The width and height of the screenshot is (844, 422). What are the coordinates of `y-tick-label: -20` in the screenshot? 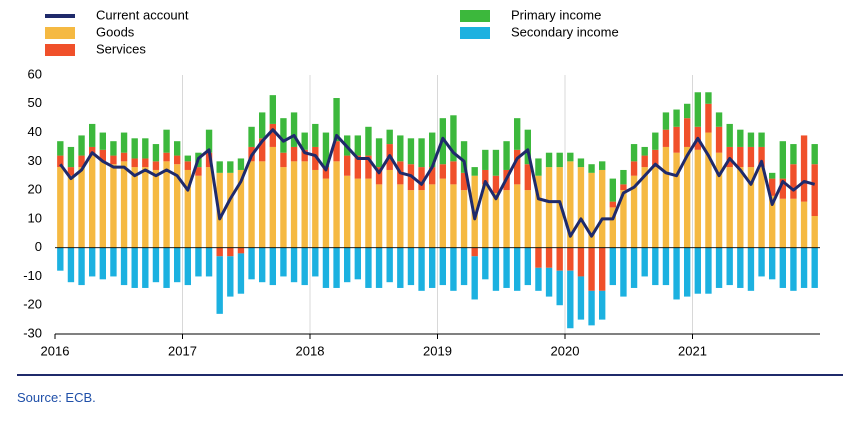 It's located at (32, 304).